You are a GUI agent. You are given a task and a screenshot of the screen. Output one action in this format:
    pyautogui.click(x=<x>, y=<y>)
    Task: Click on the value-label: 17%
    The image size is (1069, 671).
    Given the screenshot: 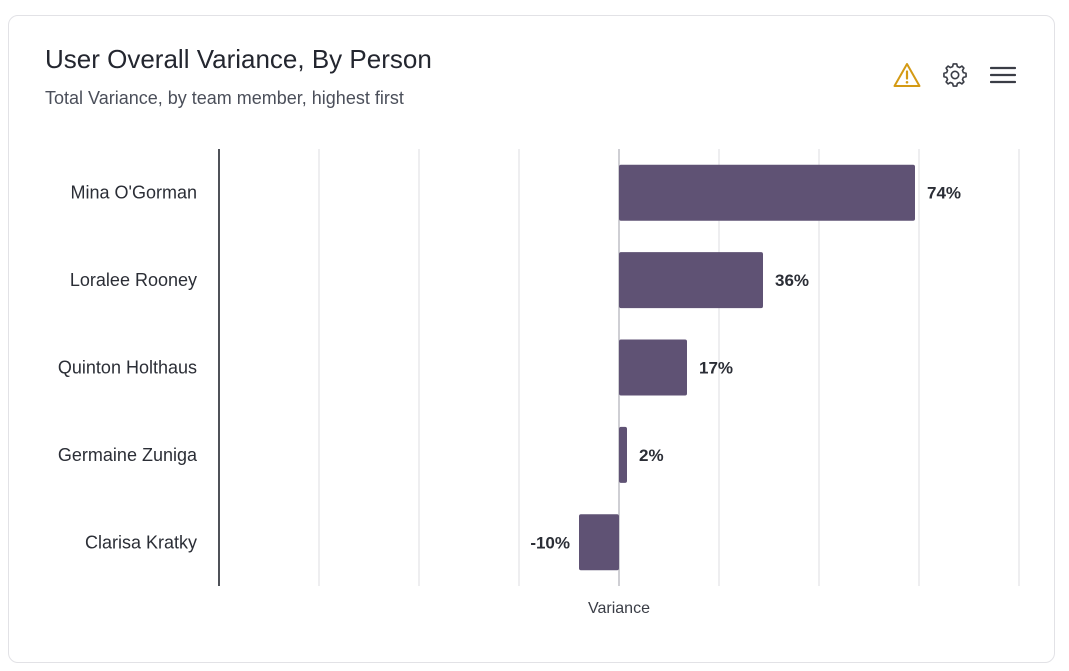 What is the action you would take?
    pyautogui.click(x=716, y=368)
    